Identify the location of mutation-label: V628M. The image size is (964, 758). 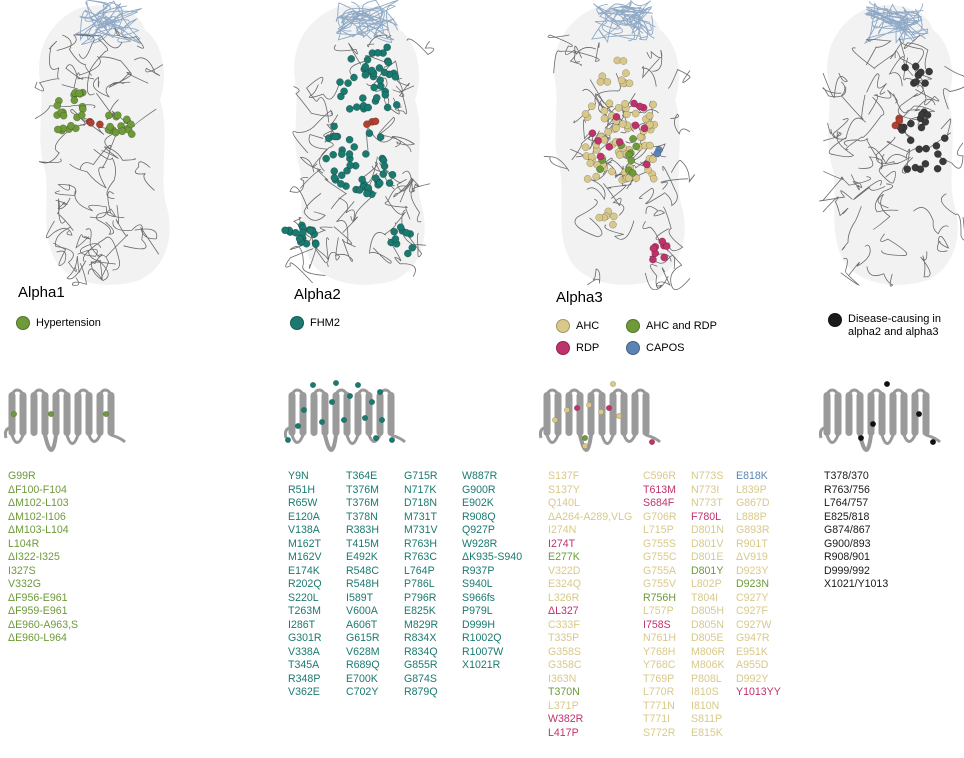
(363, 653).